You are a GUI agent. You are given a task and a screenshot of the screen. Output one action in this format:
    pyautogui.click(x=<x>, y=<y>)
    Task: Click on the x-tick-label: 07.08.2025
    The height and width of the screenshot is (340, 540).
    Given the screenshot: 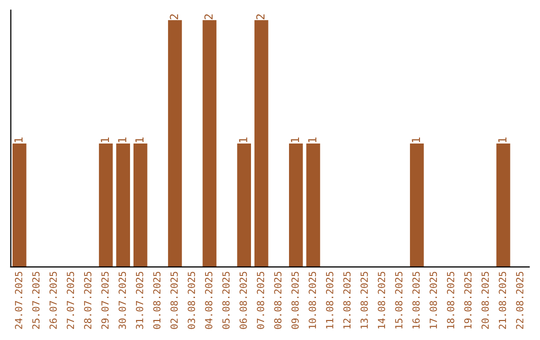 What is the action you would take?
    pyautogui.click(x=260, y=300)
    